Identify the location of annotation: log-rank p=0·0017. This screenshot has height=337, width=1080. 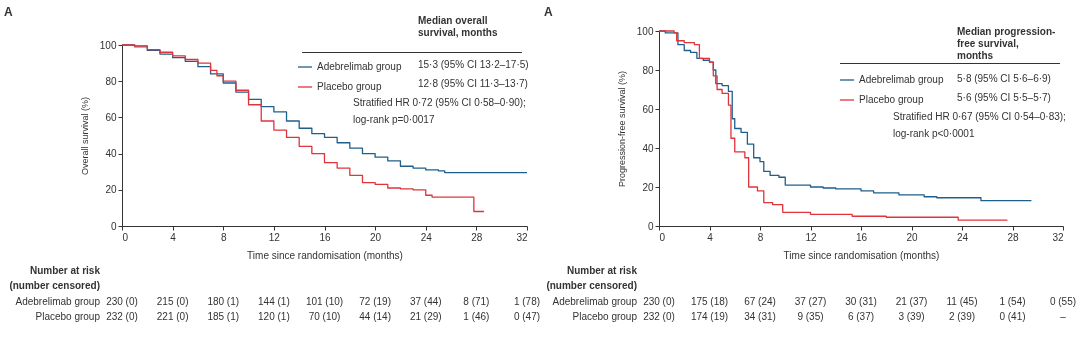
(394, 120).